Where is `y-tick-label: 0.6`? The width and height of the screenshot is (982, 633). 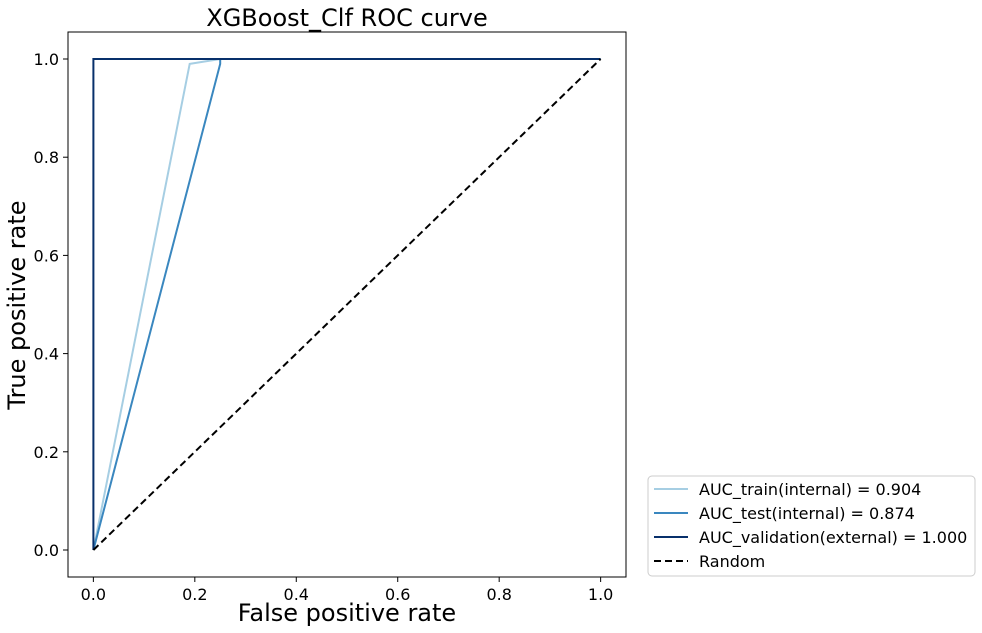
y-tick-label: 0.6 is located at coordinates (46, 255).